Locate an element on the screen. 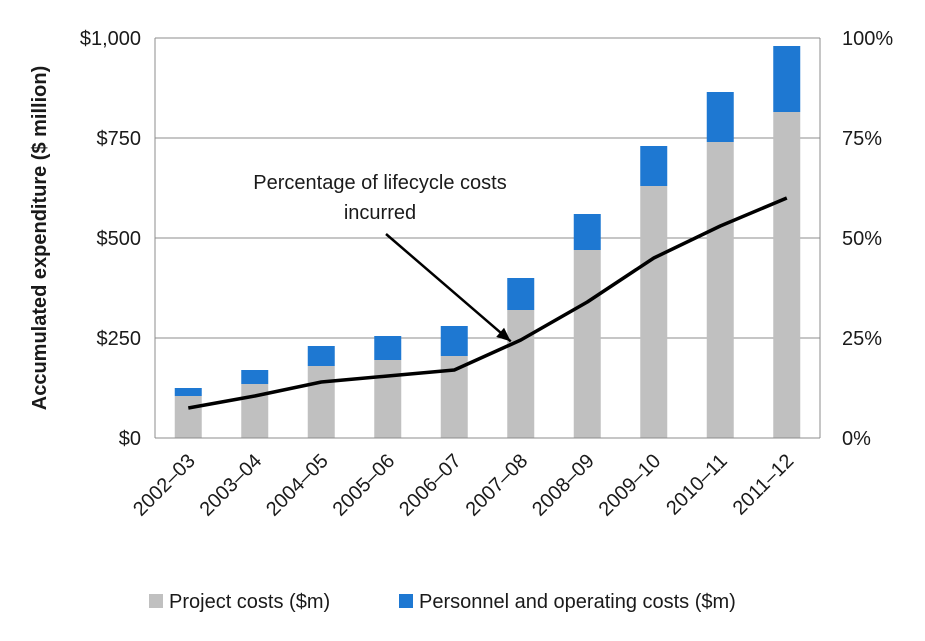 The width and height of the screenshot is (925, 641). annotation-line-1: Percentage of lifecycle costs is located at coordinates (379, 183).